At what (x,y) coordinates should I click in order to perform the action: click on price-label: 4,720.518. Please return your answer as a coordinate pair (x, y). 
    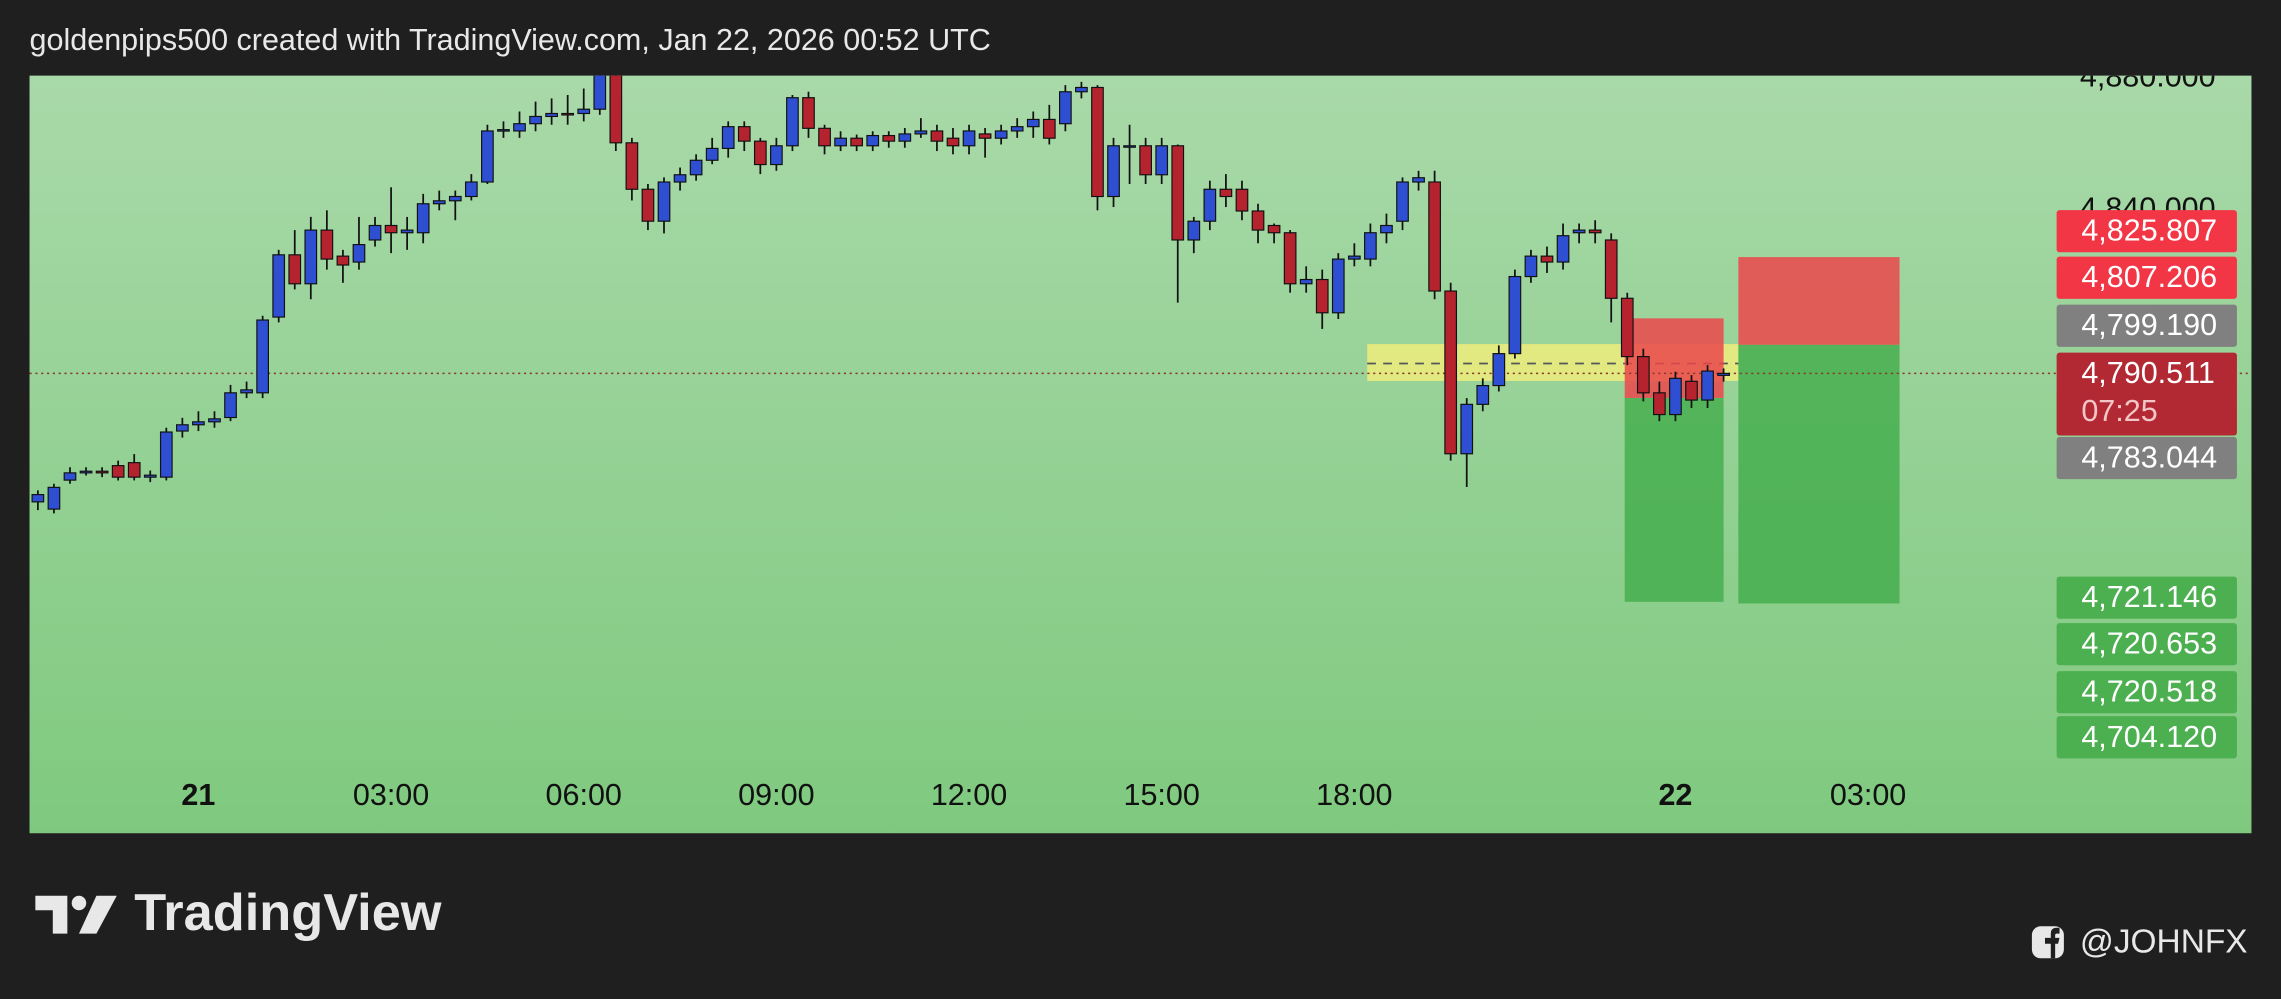
    Looking at the image, I should click on (2149, 692).